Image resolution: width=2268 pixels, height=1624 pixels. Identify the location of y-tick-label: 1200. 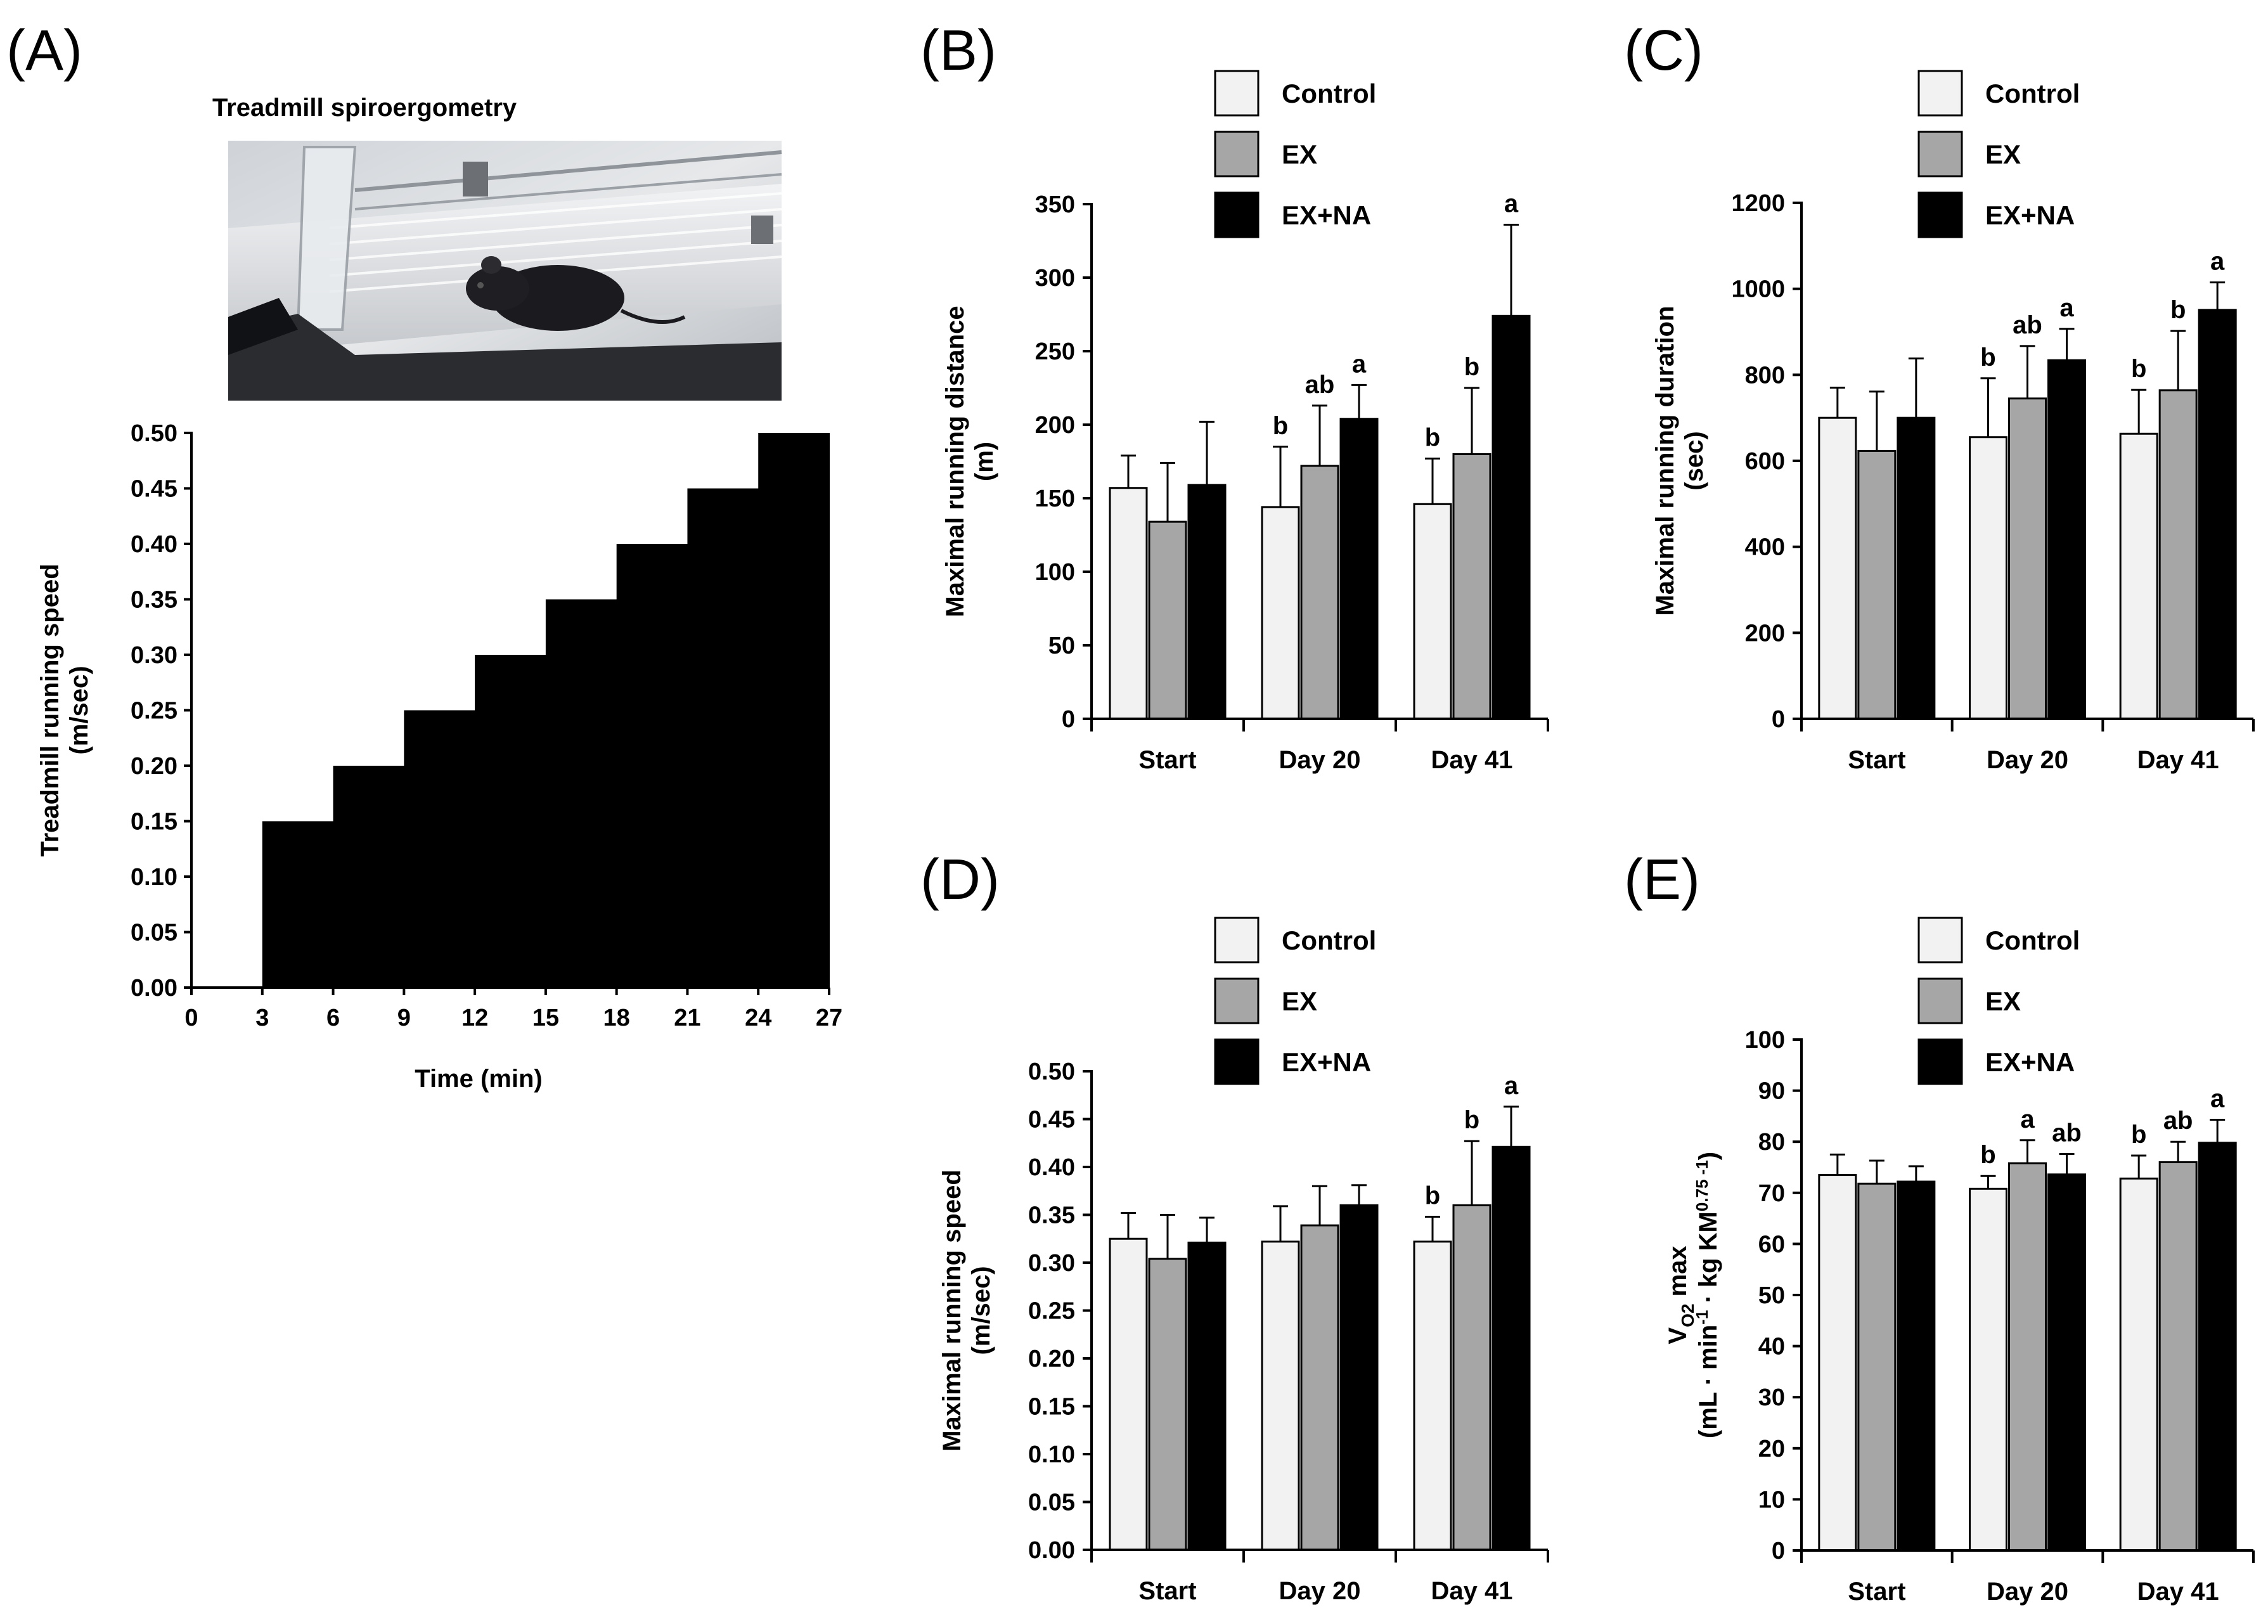
(1758, 204).